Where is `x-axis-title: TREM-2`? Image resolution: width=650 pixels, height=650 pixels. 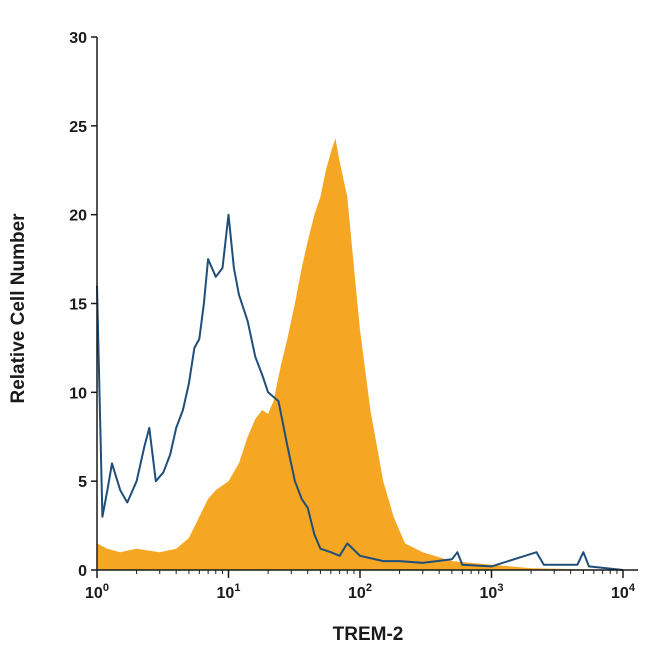
x-axis-title: TREM-2 is located at coordinates (368, 634).